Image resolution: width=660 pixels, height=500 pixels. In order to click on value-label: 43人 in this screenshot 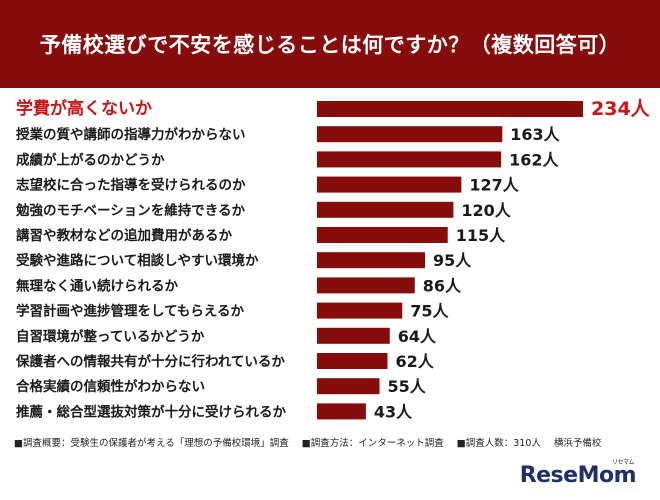, I will do `click(393, 411)`.